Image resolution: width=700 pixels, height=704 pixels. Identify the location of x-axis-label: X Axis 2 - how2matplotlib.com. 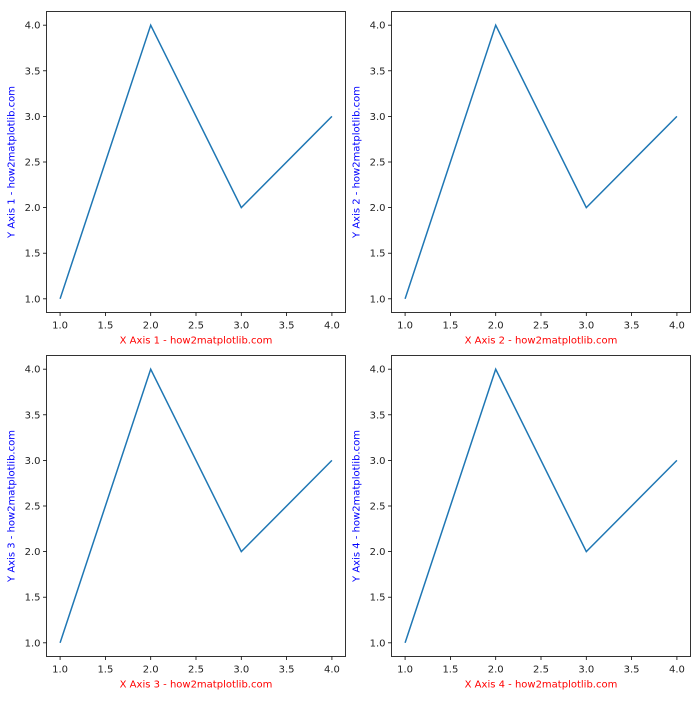
(541, 341).